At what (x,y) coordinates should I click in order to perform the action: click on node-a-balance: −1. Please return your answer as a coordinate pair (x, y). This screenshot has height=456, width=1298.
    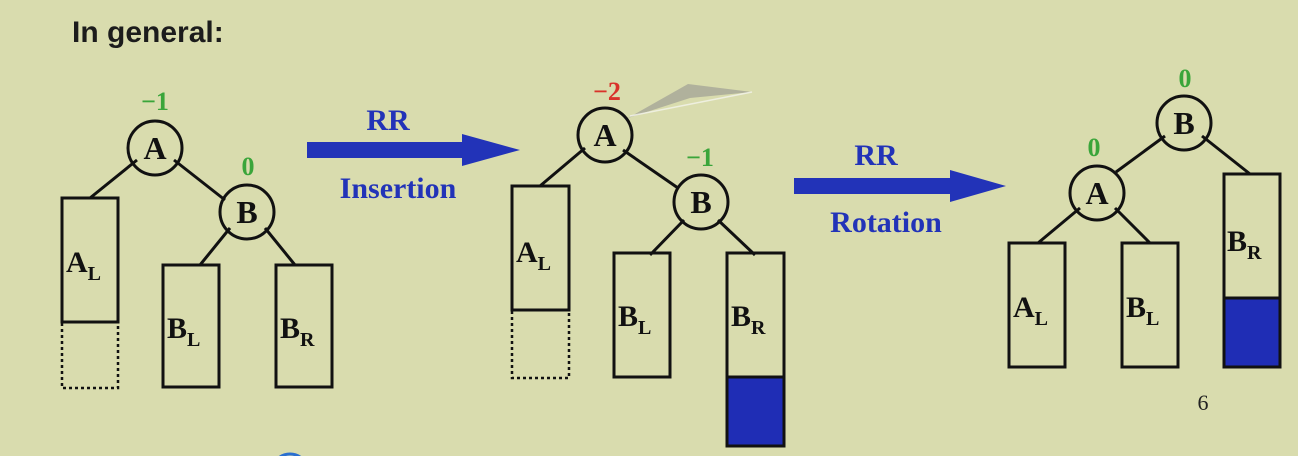
    Looking at the image, I should click on (155, 101).